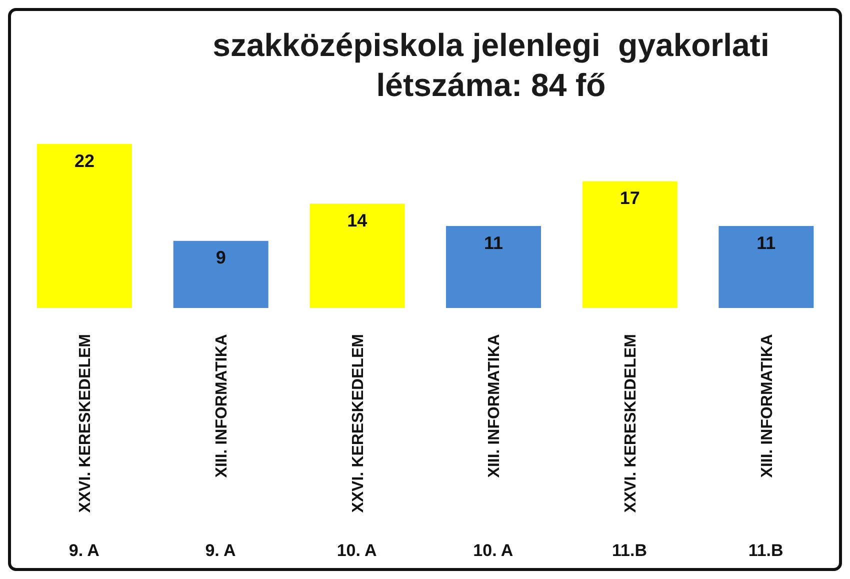  What do you see at coordinates (630, 198) in the screenshot?
I see `data-label: 17` at bounding box center [630, 198].